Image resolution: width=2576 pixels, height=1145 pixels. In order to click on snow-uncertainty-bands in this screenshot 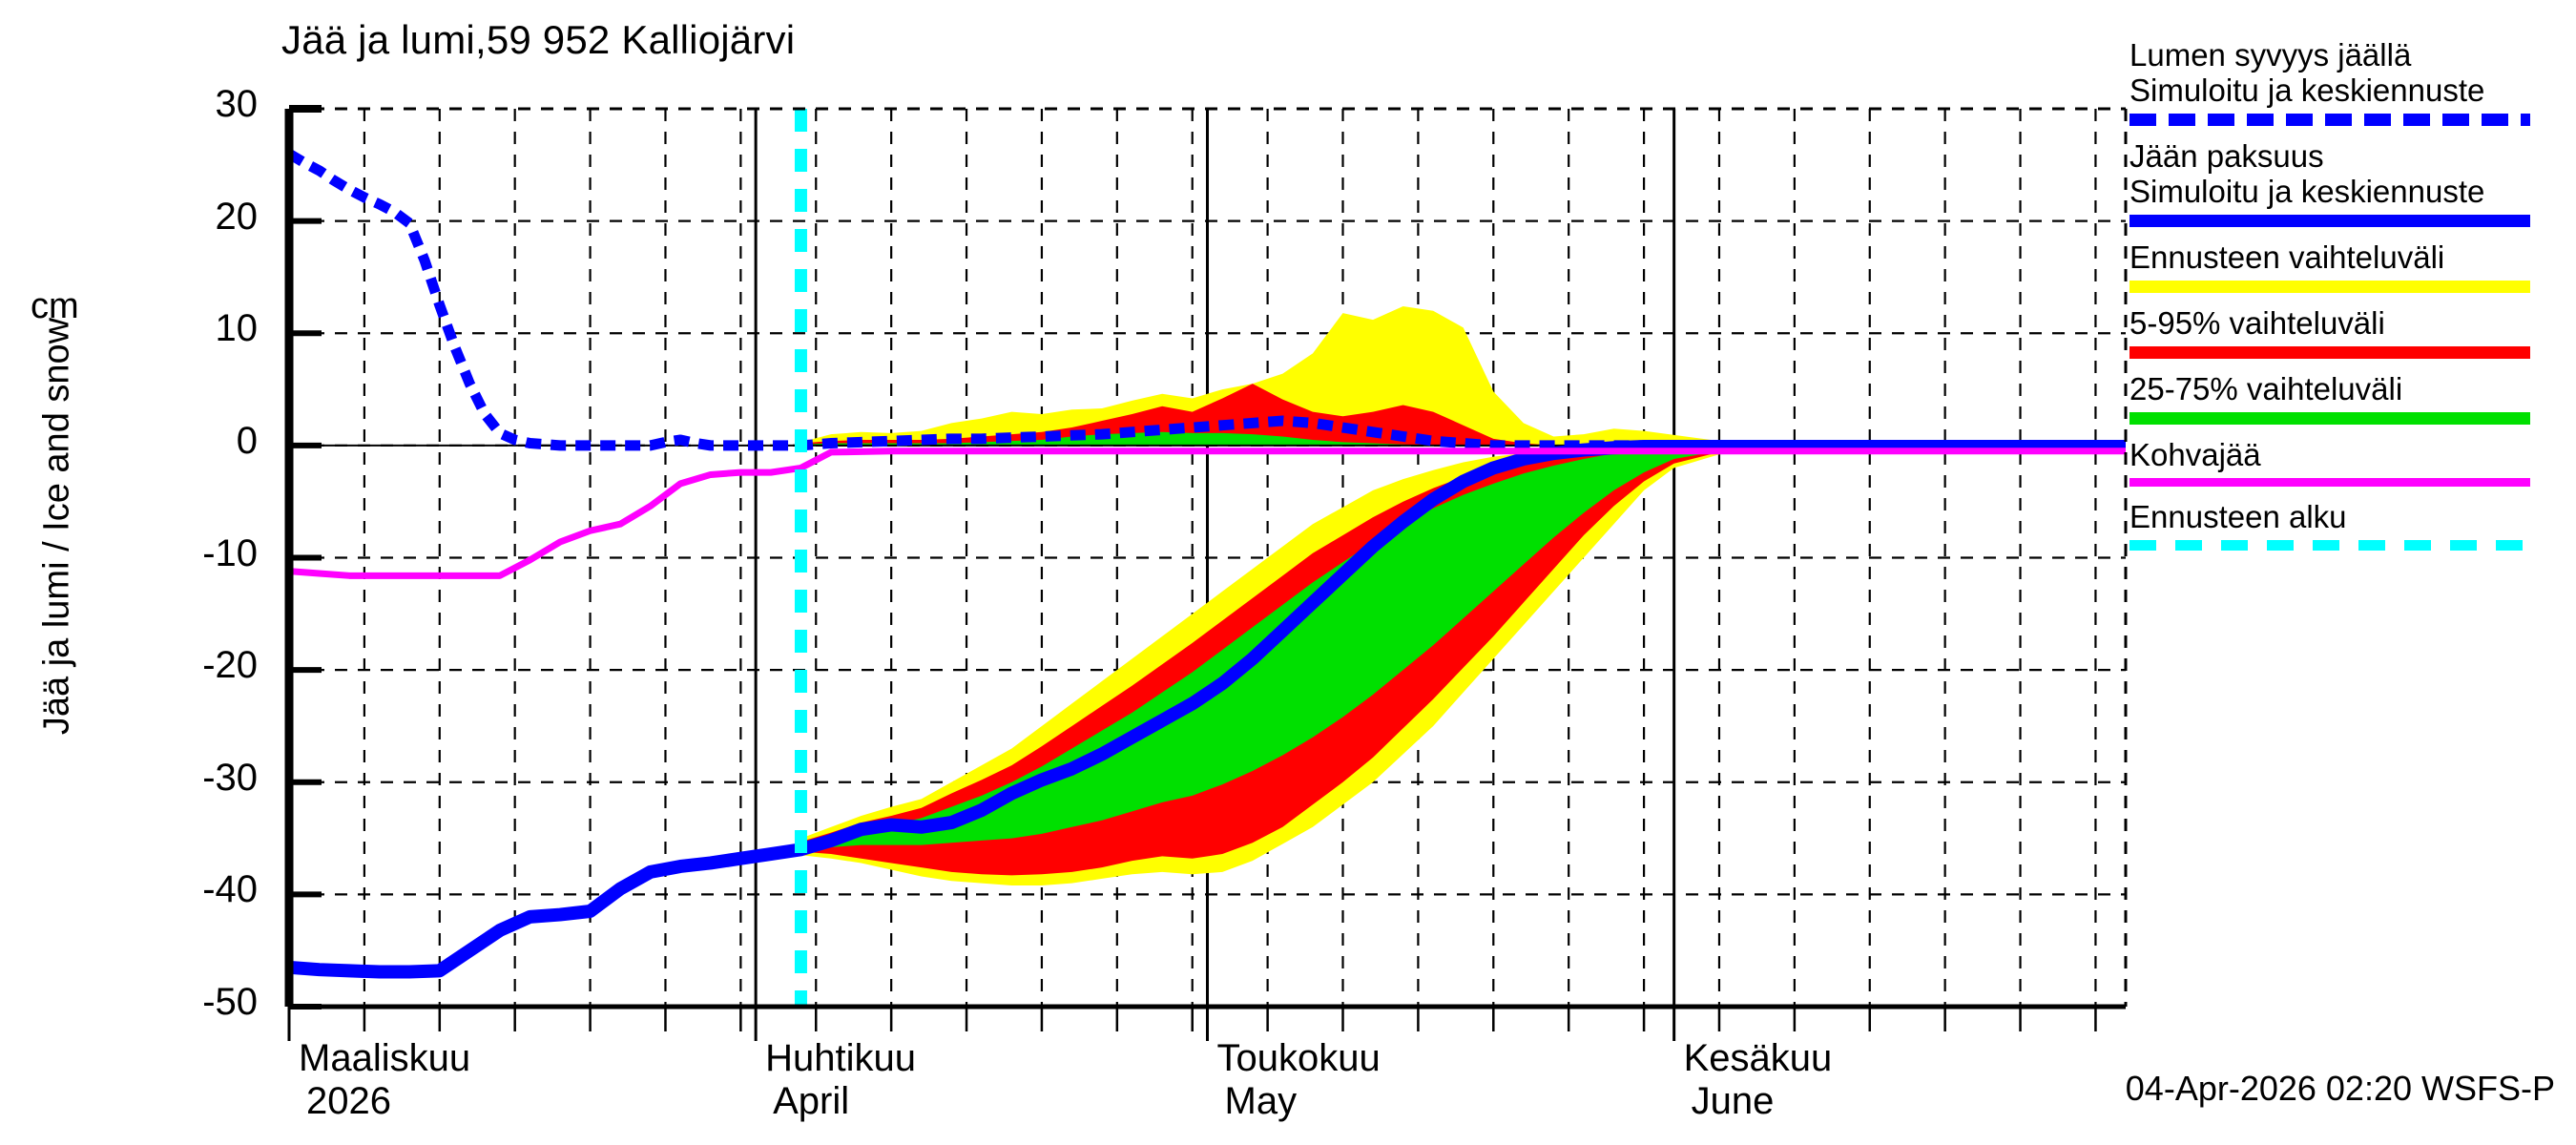, I will do `click(1463, 376)`.